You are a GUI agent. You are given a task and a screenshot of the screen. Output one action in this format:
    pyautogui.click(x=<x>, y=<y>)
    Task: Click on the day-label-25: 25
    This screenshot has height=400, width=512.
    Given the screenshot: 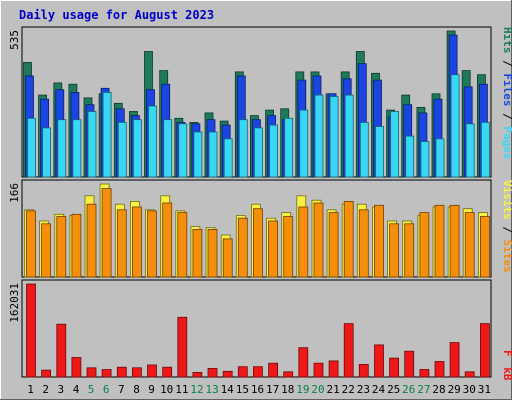 What is the action you would take?
    pyautogui.click(x=393, y=389)
    